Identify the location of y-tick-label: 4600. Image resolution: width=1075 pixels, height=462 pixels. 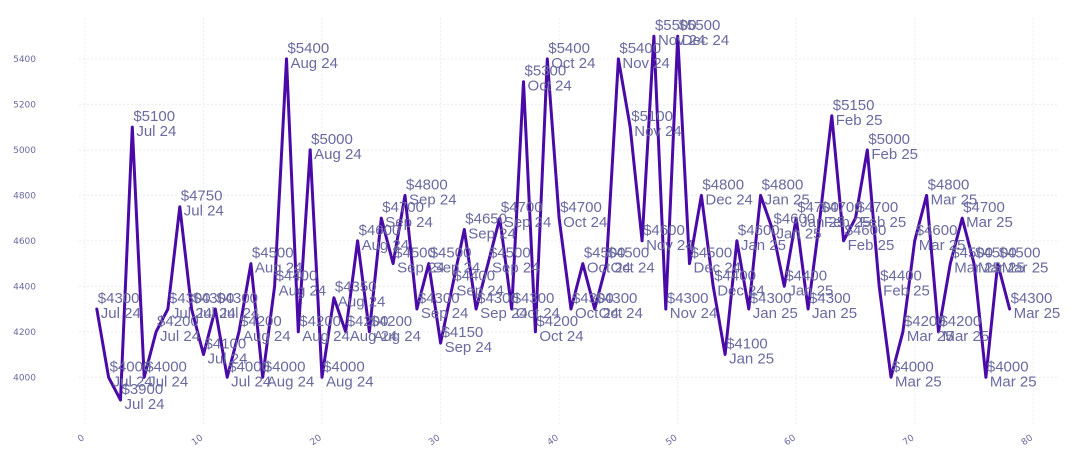
(24, 242).